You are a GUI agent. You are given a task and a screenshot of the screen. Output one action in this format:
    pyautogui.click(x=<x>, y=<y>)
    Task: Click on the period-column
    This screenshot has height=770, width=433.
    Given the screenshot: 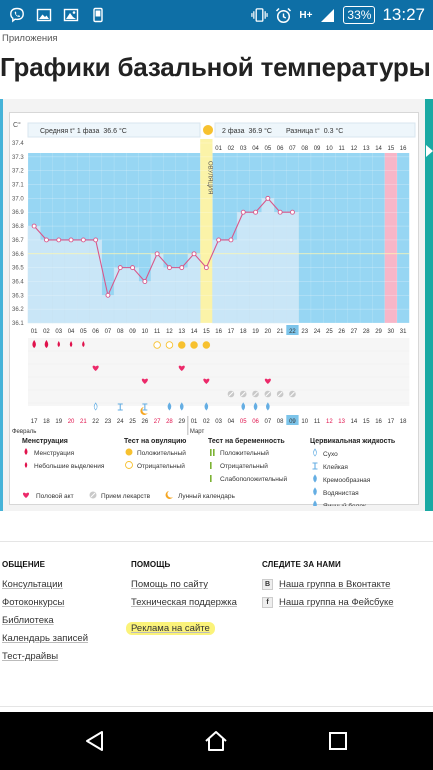 What is the action you would take?
    pyautogui.click(x=390, y=238)
    